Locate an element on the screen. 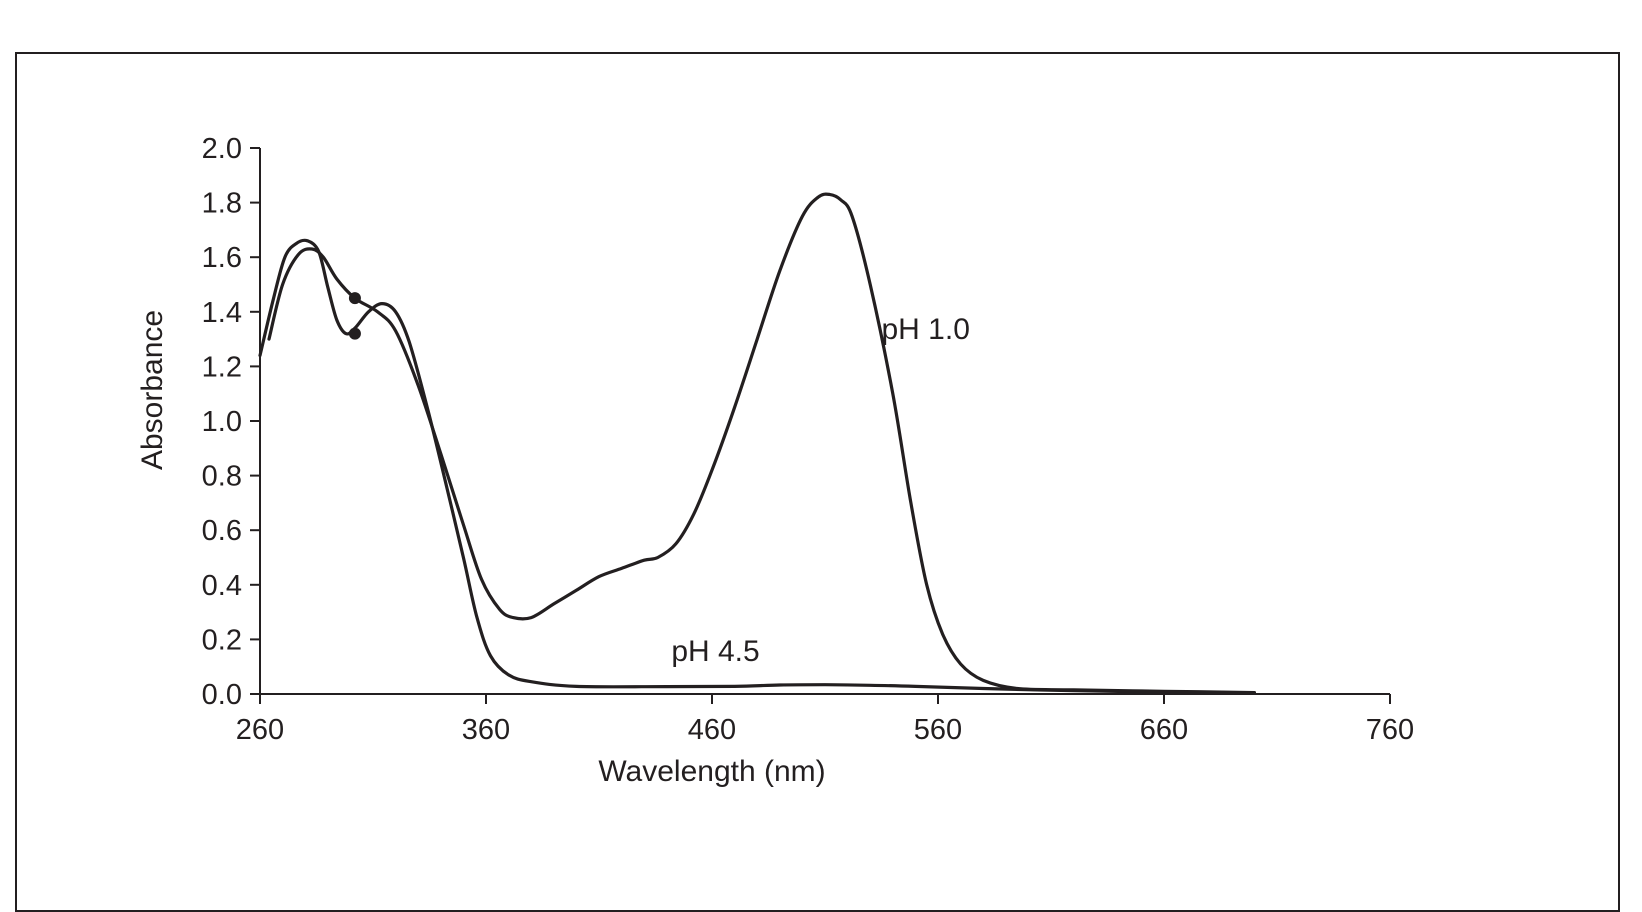 The height and width of the screenshot is (912, 1642). y-tick-label: 1.6 is located at coordinates (222, 258).